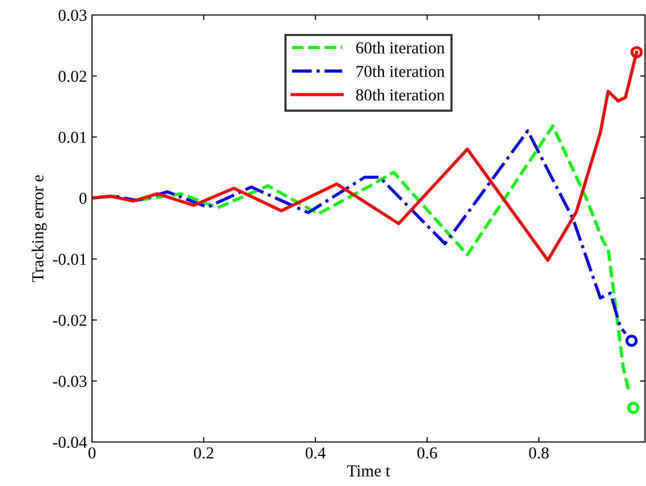 Image resolution: width=646 pixels, height=486 pixels. Describe the element at coordinates (427, 453) in the screenshot. I see `x-tick-label: 0.6` at that location.